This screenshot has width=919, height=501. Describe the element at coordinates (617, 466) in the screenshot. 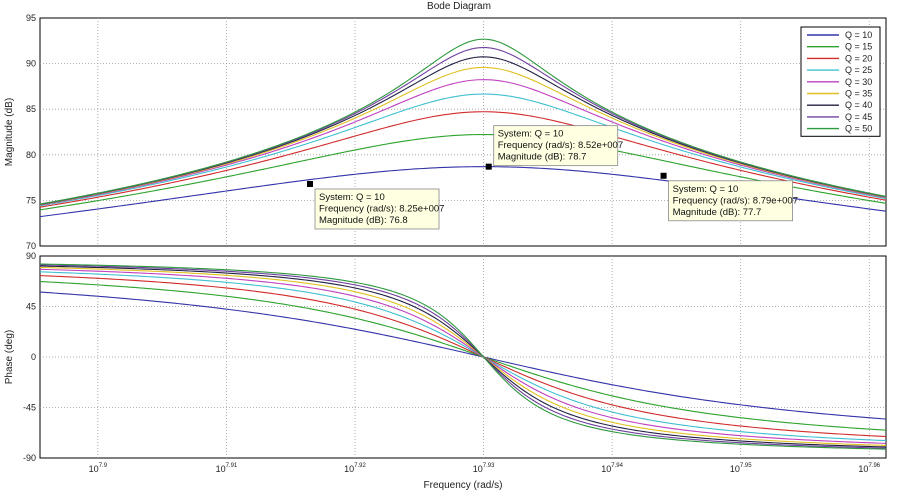

I see `x-tick-exponent: 7.94` at that location.